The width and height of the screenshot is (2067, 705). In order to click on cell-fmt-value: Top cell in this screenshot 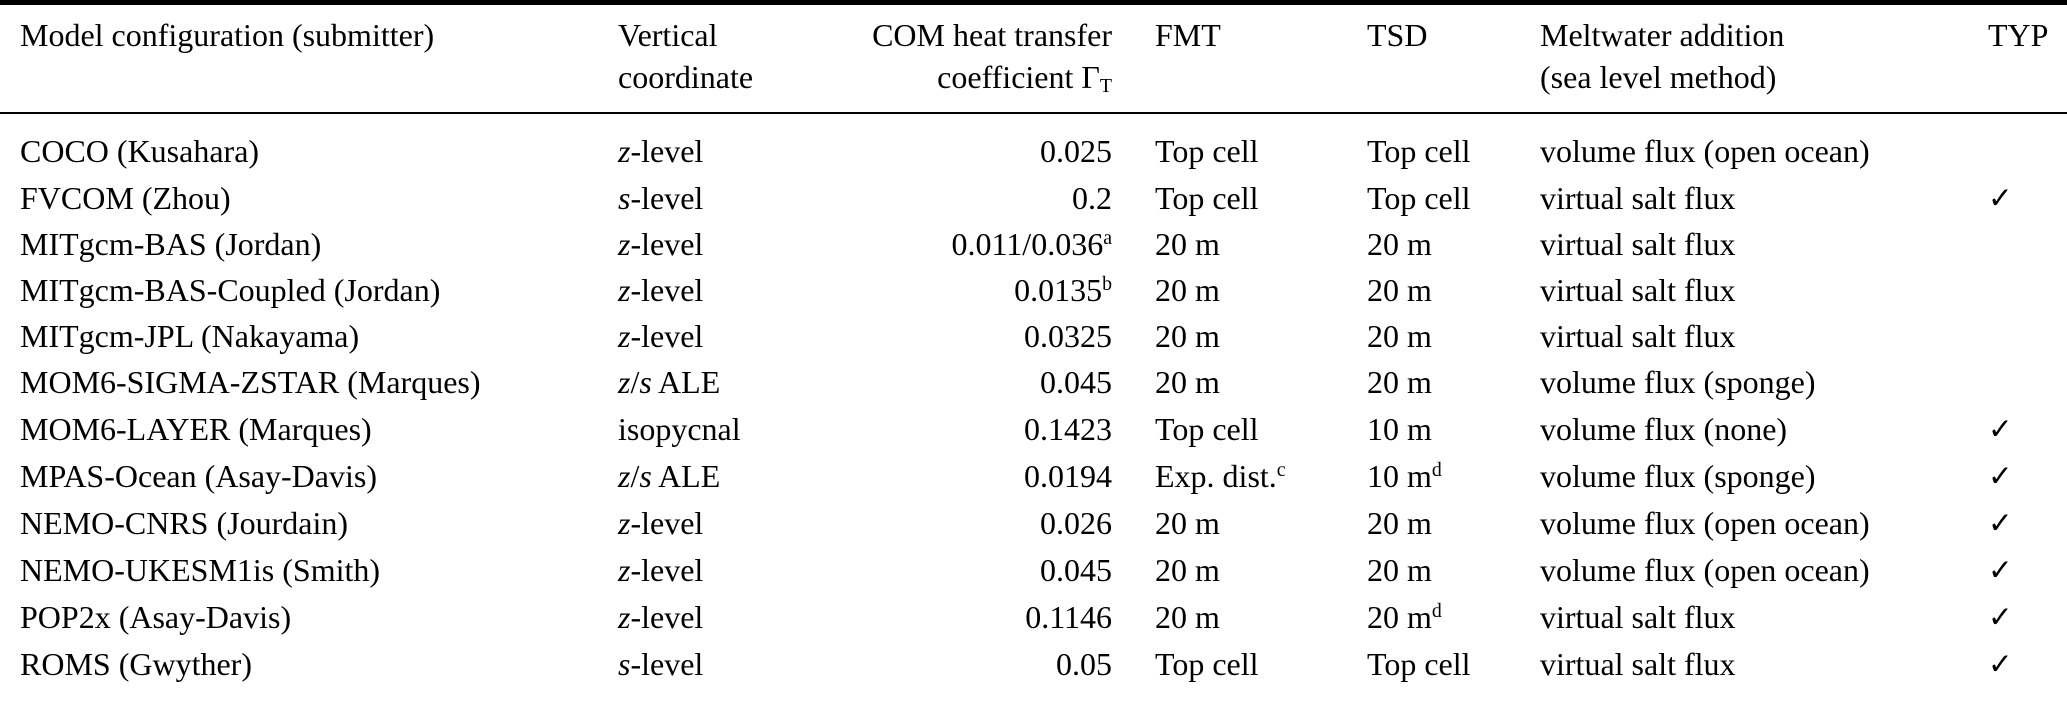, I will do `click(1207, 663)`.